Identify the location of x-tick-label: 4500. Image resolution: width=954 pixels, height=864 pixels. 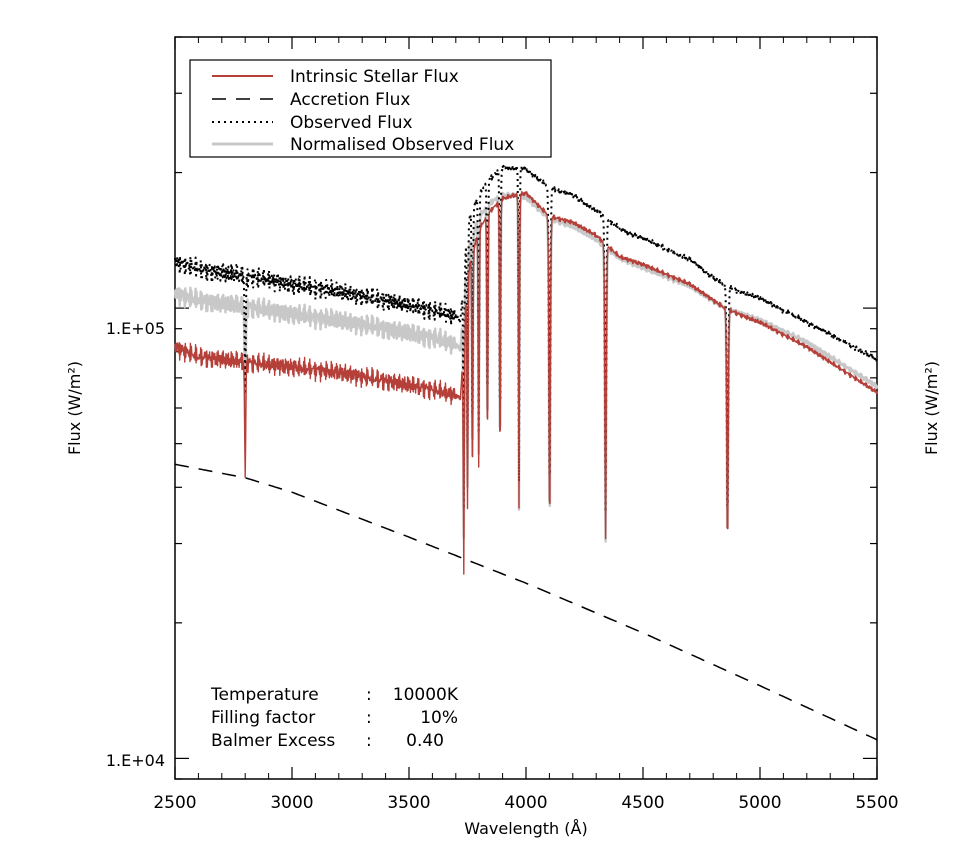
(642, 803).